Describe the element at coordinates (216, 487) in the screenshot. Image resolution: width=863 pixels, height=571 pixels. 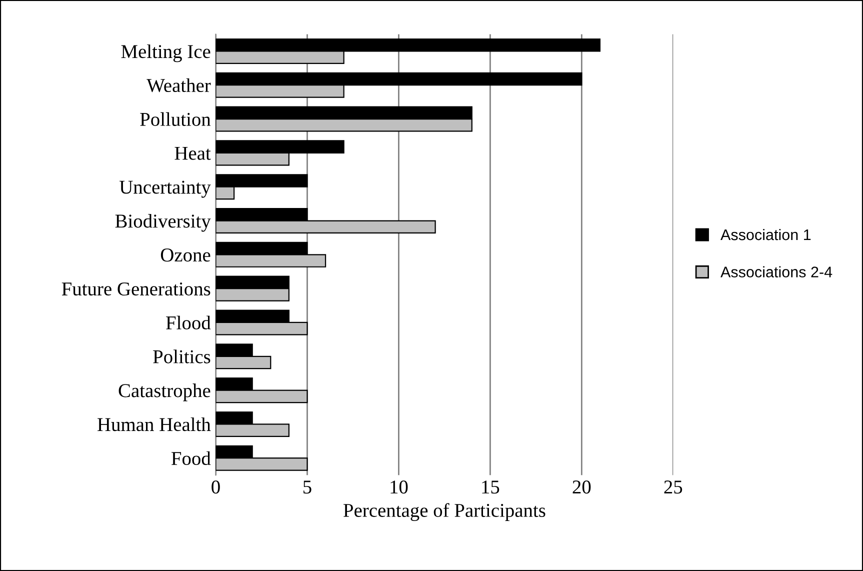
I see `x-tick-label: 0` at that location.